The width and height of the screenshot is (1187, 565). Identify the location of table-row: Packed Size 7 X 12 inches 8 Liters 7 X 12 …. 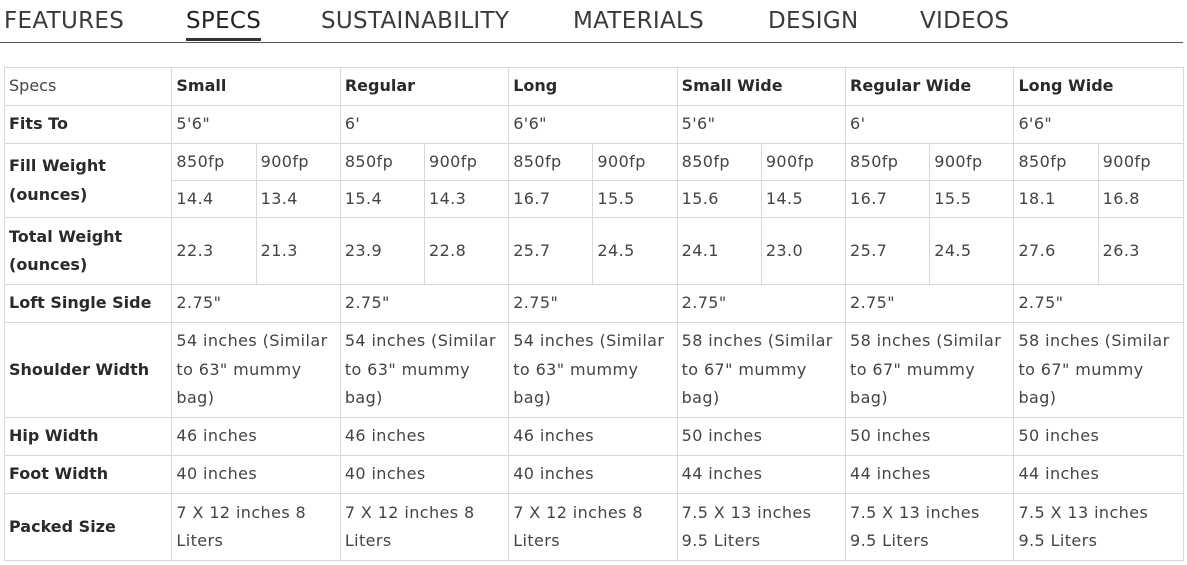
(593, 527).